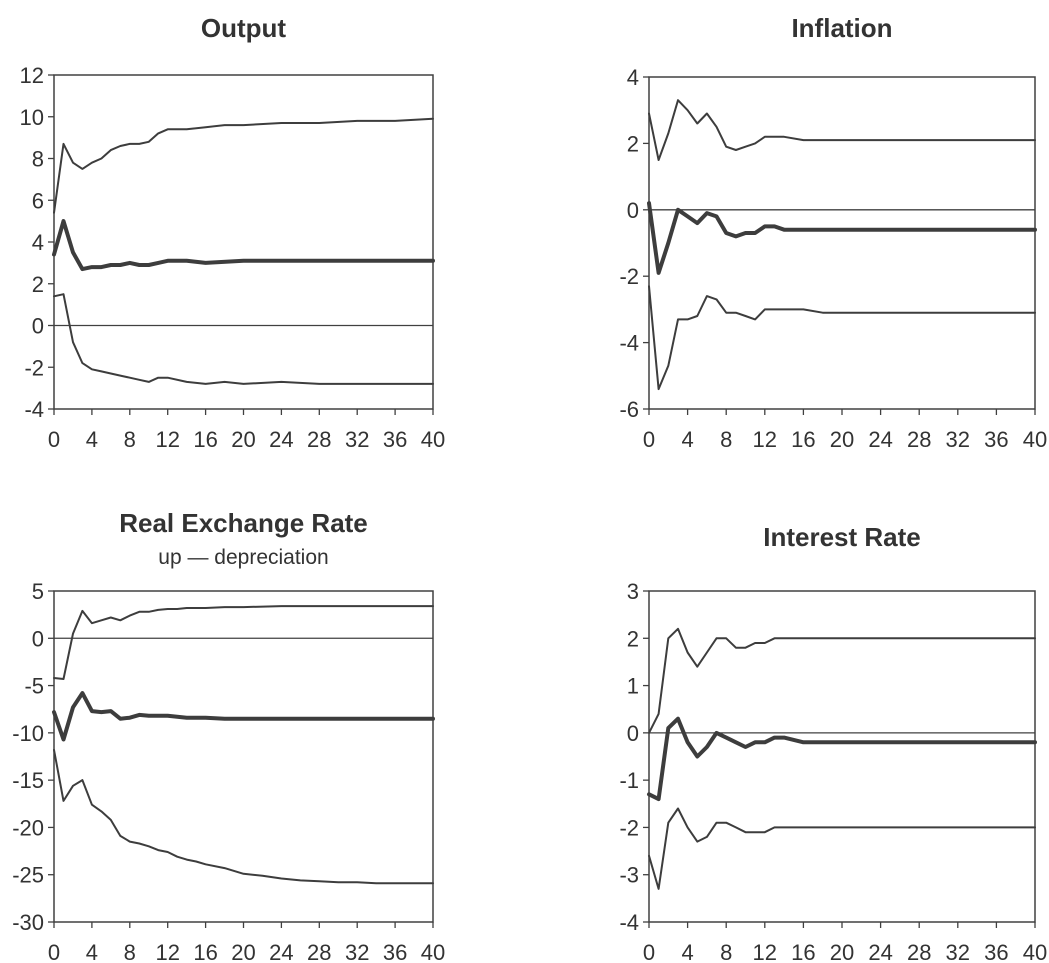  What do you see at coordinates (28, 780) in the screenshot?
I see `y-tick-label: -15` at bounding box center [28, 780].